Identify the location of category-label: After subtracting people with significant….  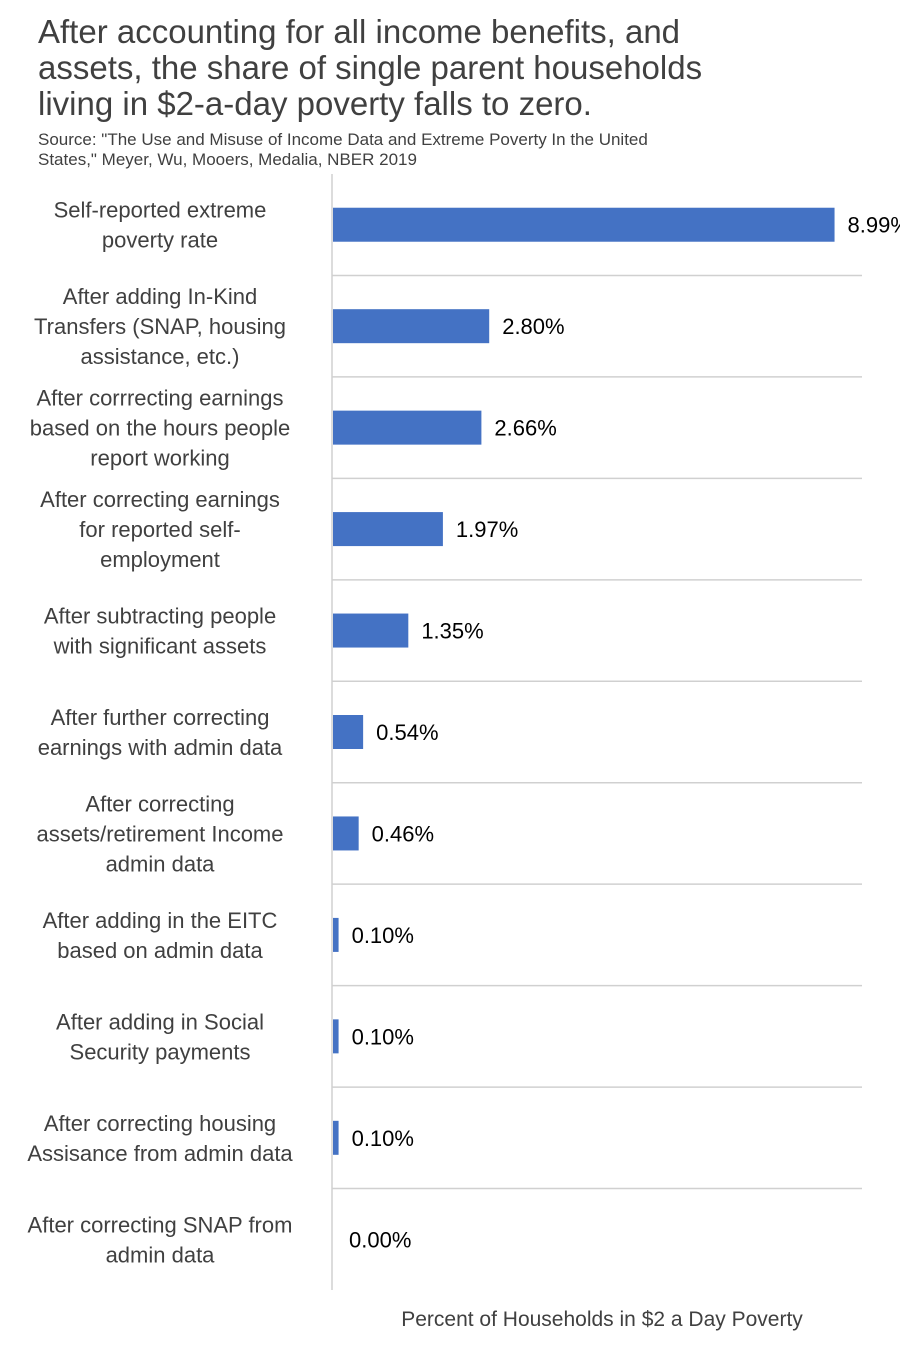
(160, 631).